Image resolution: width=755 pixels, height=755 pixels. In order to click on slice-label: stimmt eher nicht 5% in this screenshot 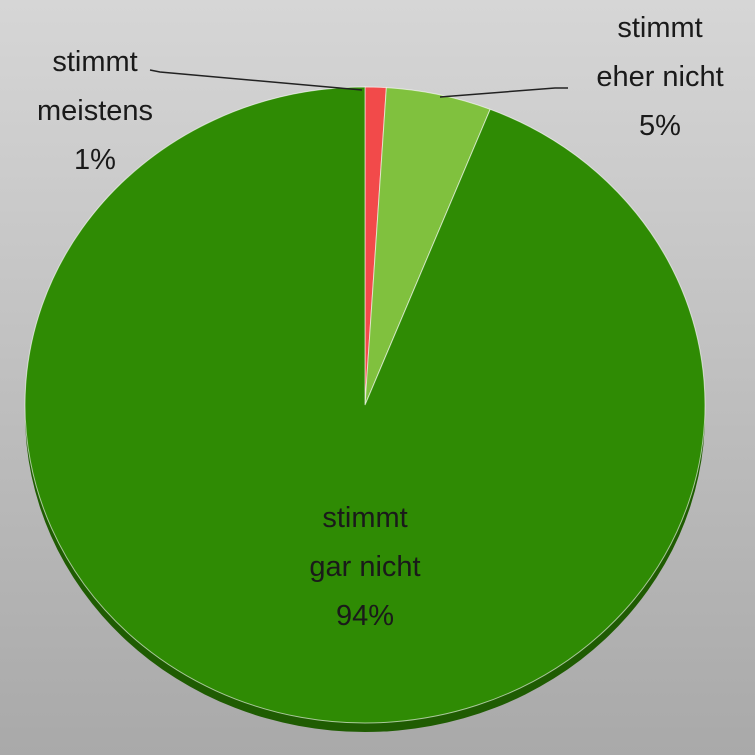, I will do `click(647, 77)`.